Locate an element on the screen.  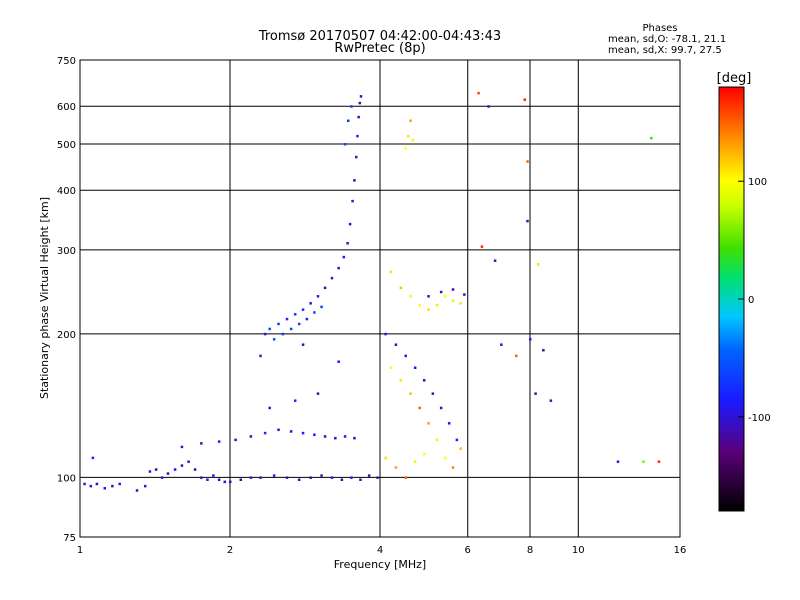
x-tick-labels: 1 2 4 6 8 10 16 is located at coordinates (382, 550).